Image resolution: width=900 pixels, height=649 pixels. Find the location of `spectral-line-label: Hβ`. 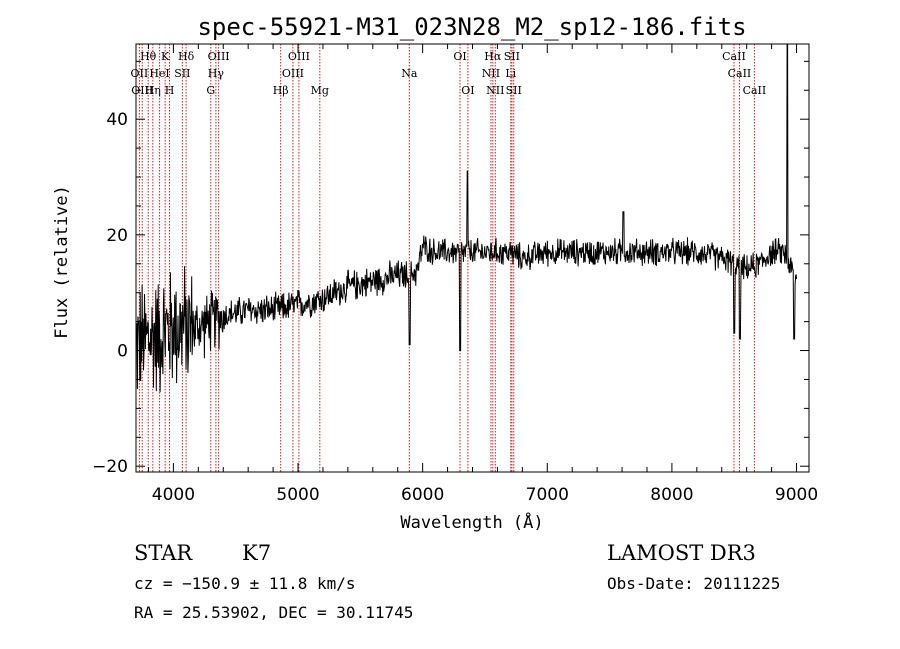

spectral-line-label: Hβ is located at coordinates (281, 90).